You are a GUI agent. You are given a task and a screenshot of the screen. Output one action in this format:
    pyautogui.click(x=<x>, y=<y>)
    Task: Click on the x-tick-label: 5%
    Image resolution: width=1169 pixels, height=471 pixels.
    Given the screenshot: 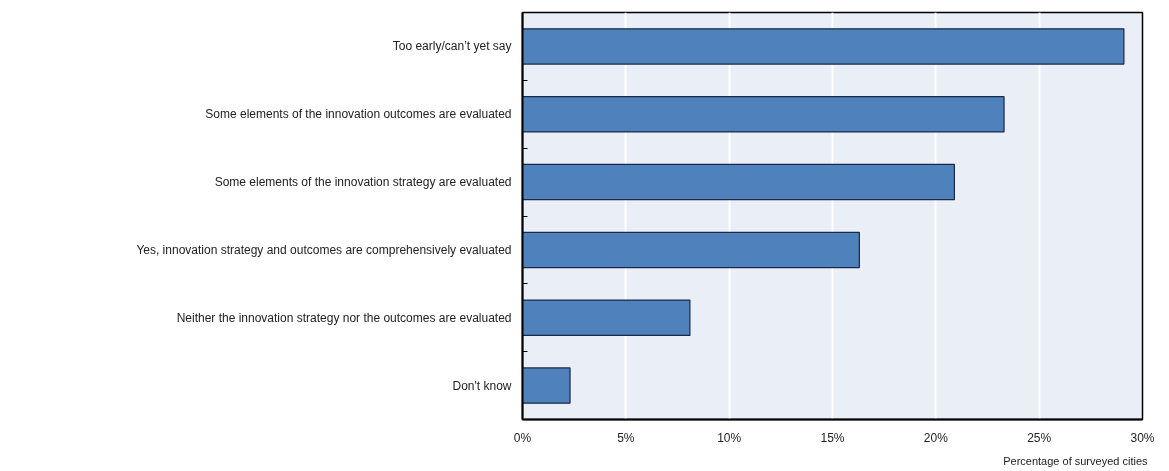 What is the action you would take?
    pyautogui.click(x=626, y=437)
    